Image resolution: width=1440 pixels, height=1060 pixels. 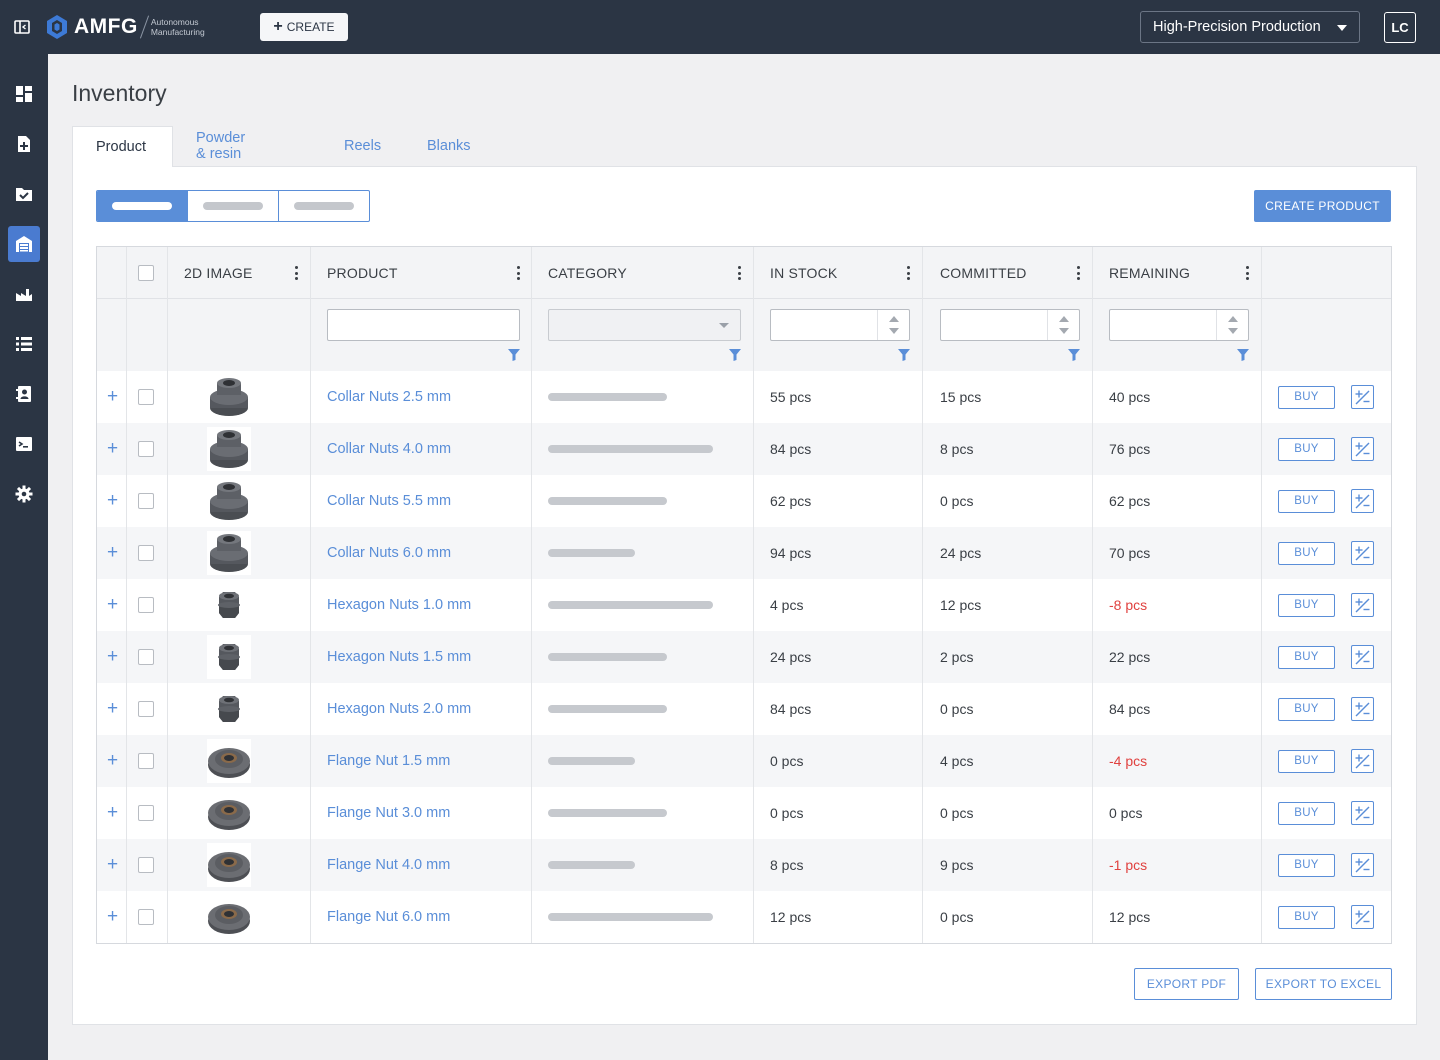 What do you see at coordinates (24, 344) in the screenshot?
I see `sidebar-item-list` at bounding box center [24, 344].